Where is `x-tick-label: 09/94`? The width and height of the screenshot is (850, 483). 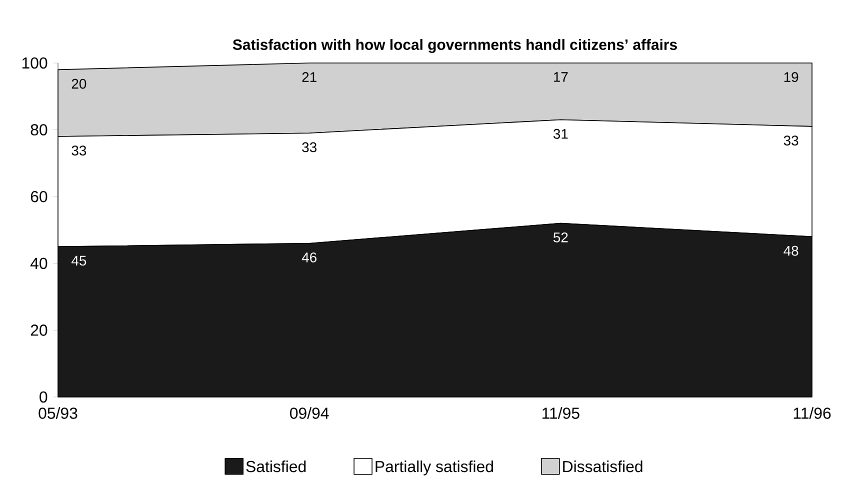 x-tick-label: 09/94 is located at coordinates (309, 413).